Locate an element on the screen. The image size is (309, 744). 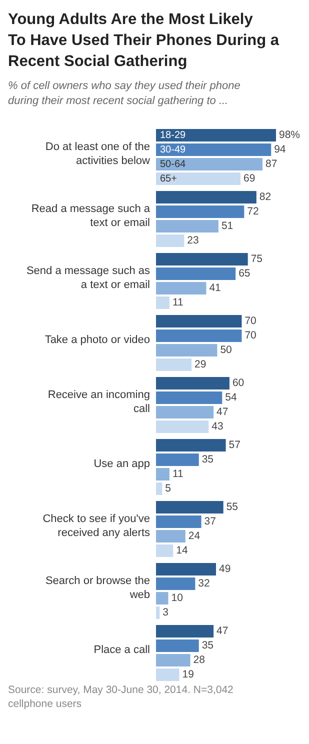
y-tick-label: Send a message such as a text or email is located at coordinates (88, 277).